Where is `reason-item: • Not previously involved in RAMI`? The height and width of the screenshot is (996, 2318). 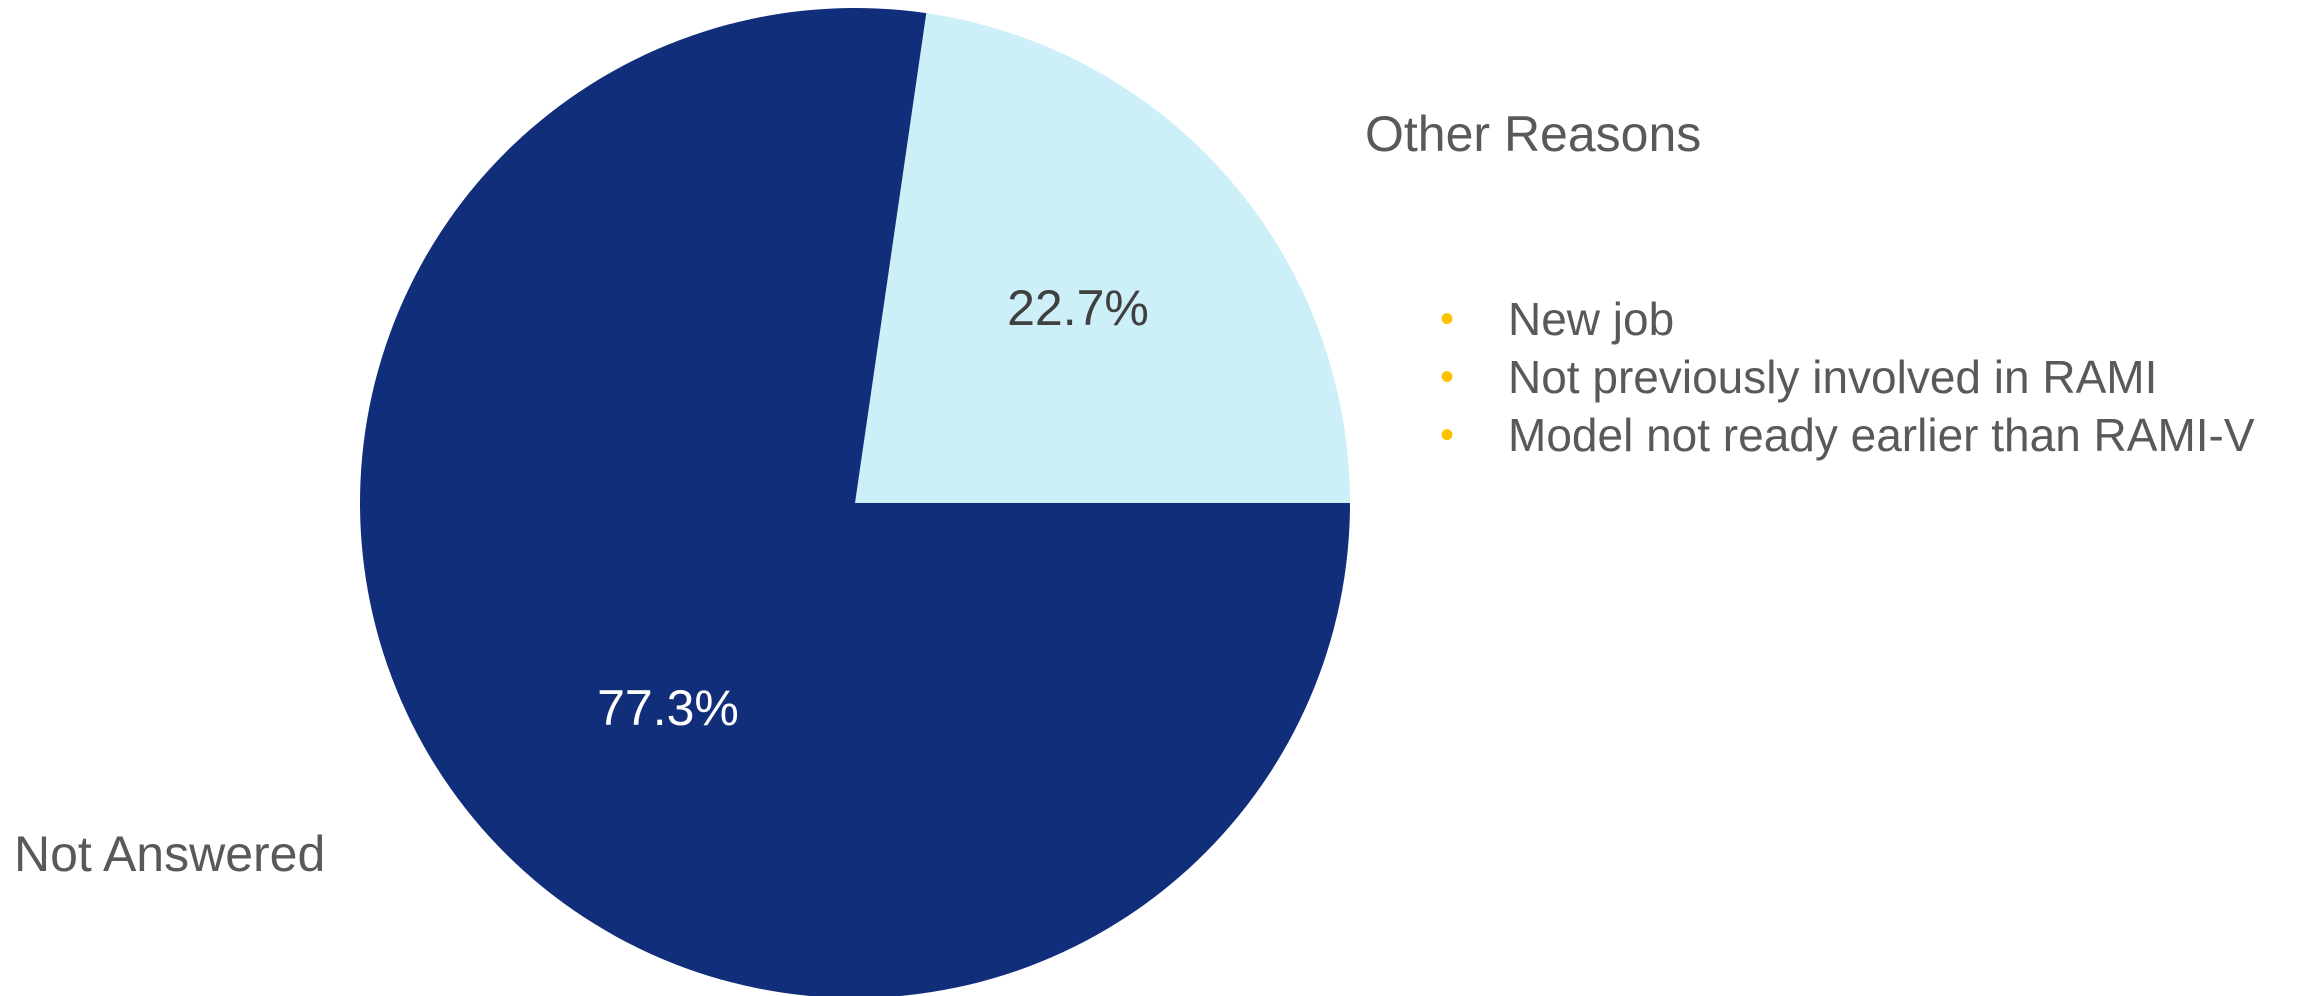 reason-item: • Not previously involved in RAMI is located at coordinates (1847, 377).